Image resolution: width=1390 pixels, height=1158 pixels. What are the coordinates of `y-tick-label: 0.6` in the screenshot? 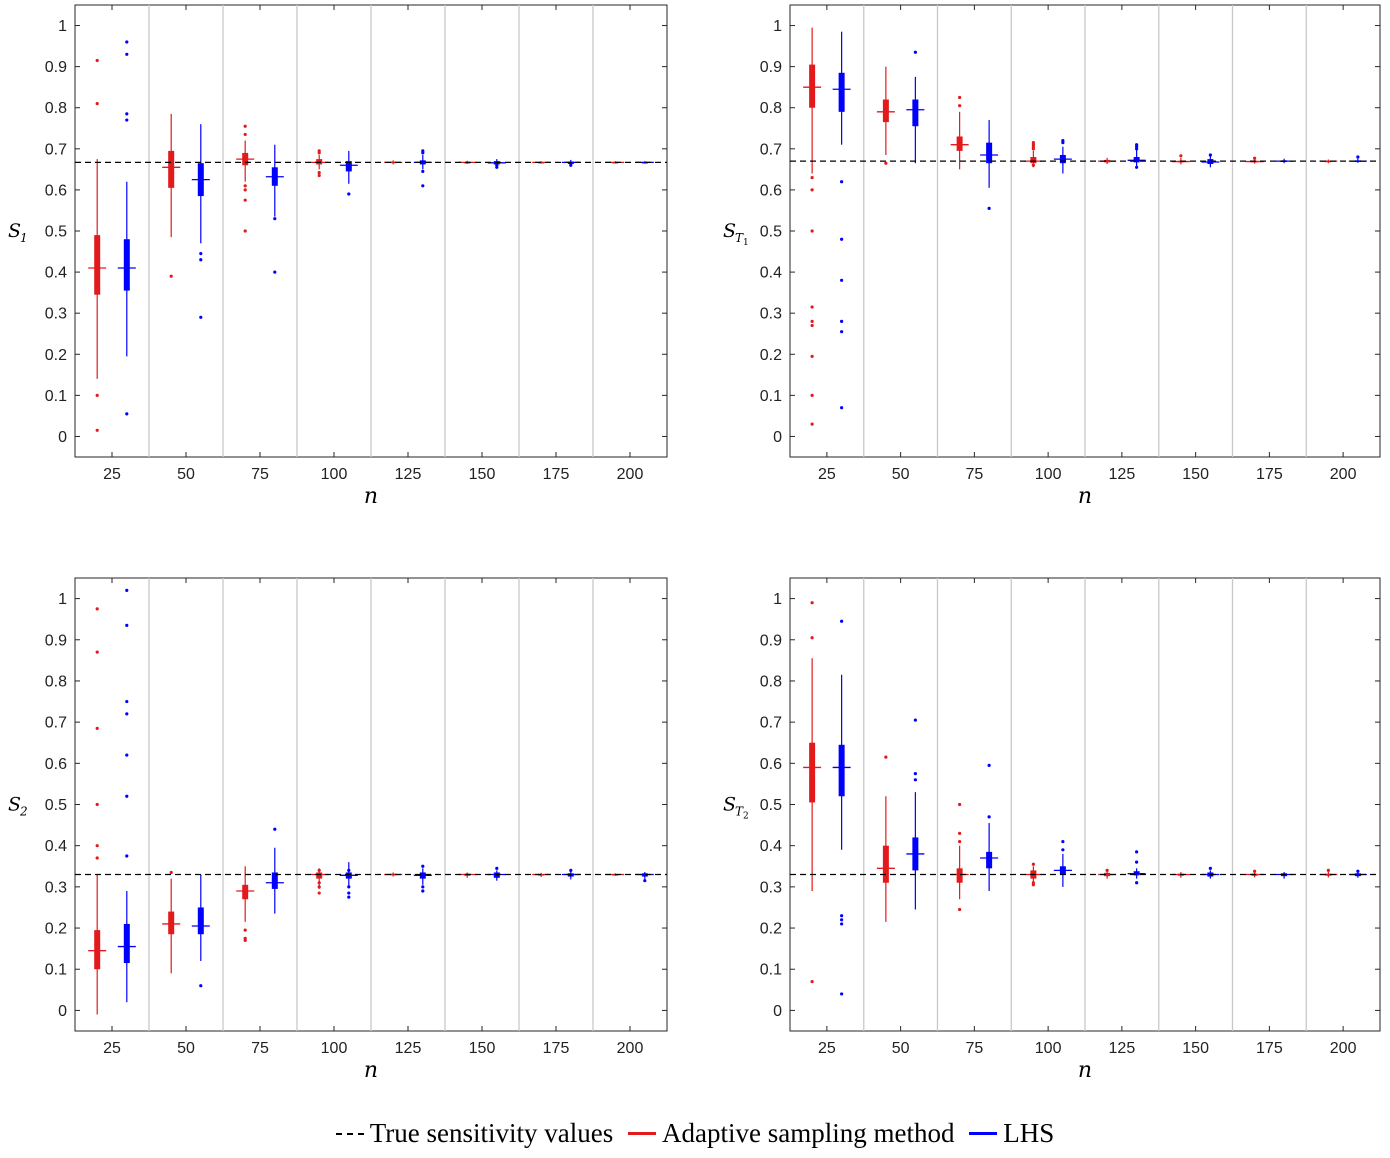 It's located at (771, 764).